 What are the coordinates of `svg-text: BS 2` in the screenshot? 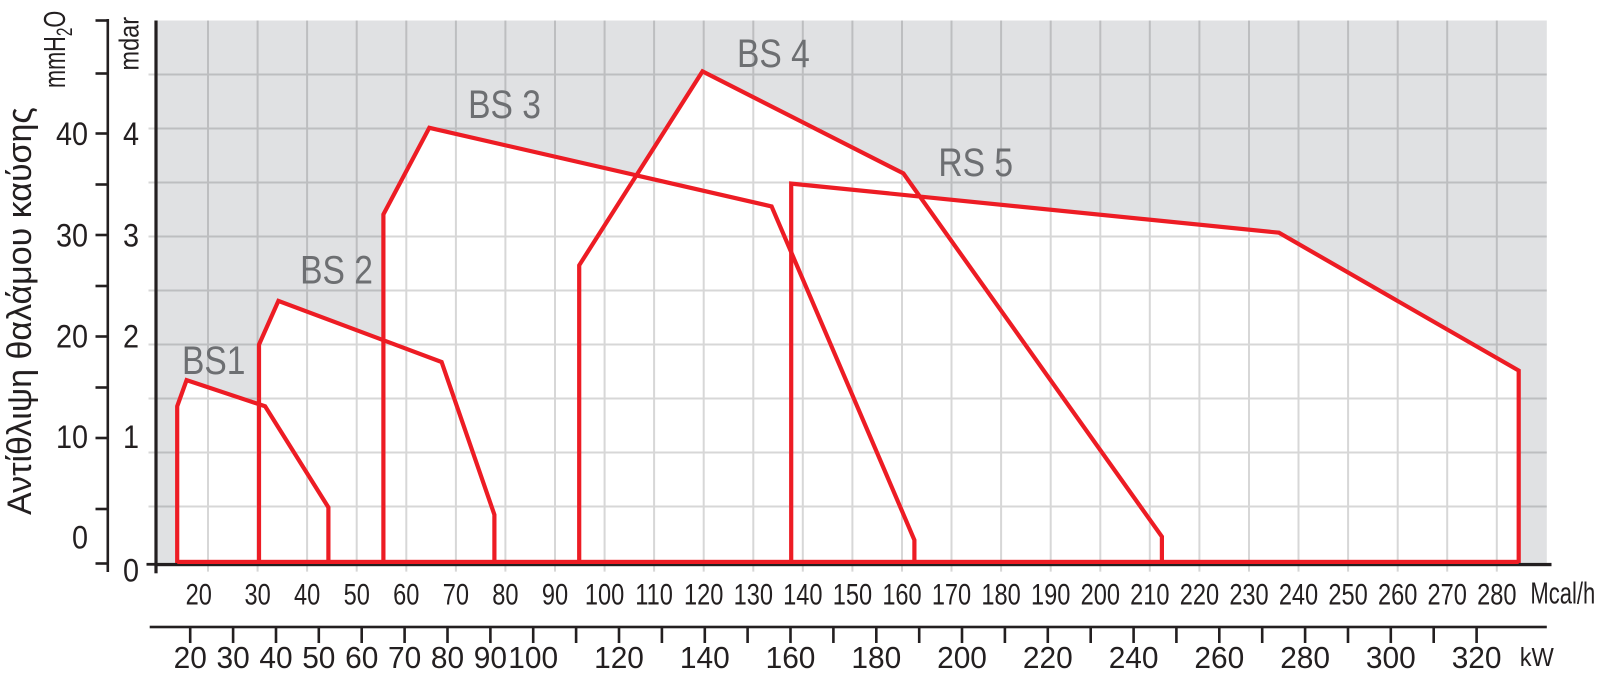 It's located at (336, 270).